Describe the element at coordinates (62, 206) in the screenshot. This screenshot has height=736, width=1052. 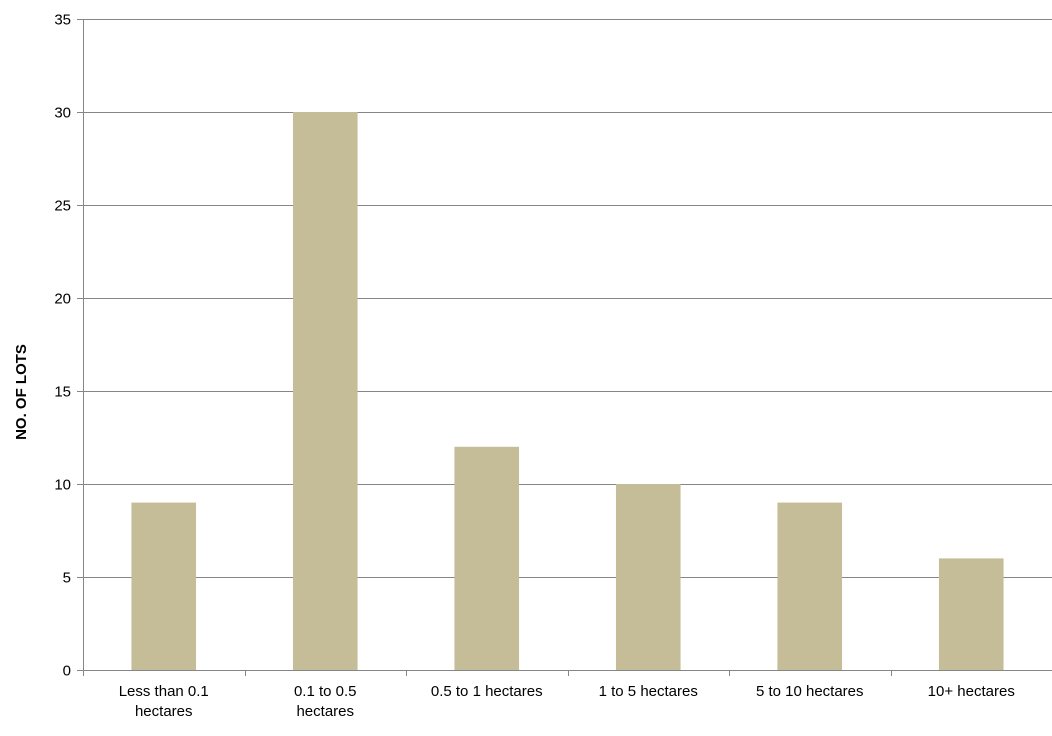
I see `y-tick-label-25: 25` at that location.